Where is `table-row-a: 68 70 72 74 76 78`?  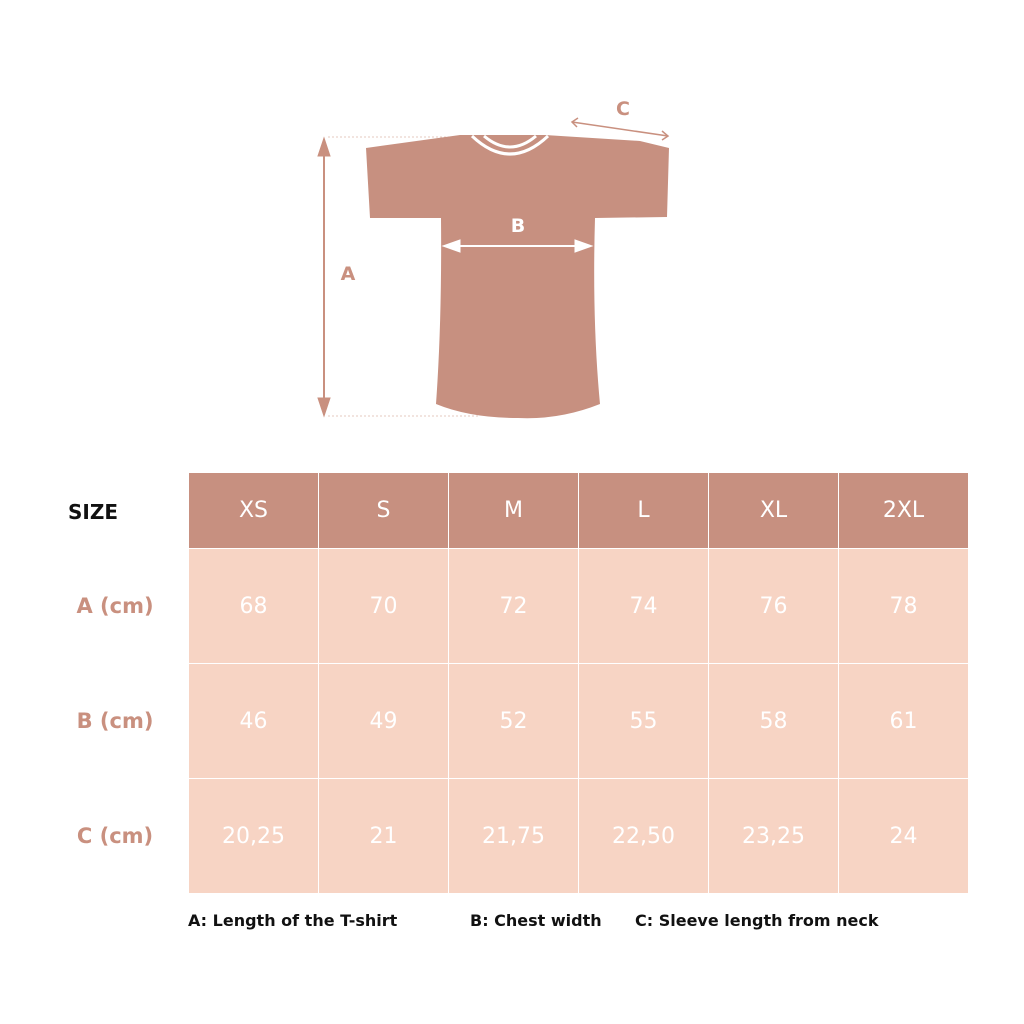 table-row-a: 68 70 72 74 76 78 is located at coordinates (578, 606).